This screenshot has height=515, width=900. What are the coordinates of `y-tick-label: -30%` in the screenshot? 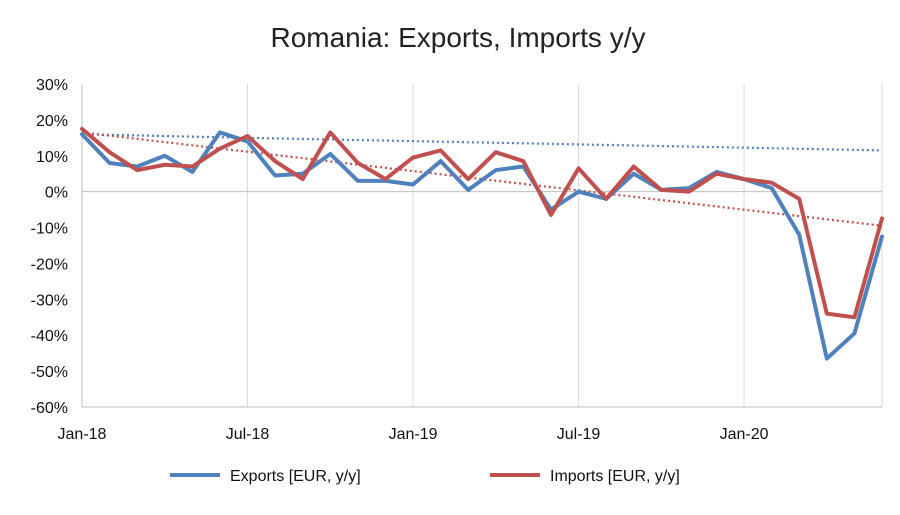 It's located at (49, 300).